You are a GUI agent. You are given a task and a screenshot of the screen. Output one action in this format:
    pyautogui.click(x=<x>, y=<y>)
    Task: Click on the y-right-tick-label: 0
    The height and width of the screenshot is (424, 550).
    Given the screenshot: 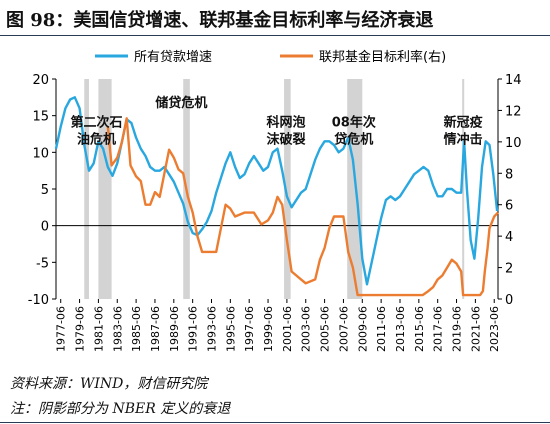 What is the action you would take?
    pyautogui.click(x=509, y=300)
    